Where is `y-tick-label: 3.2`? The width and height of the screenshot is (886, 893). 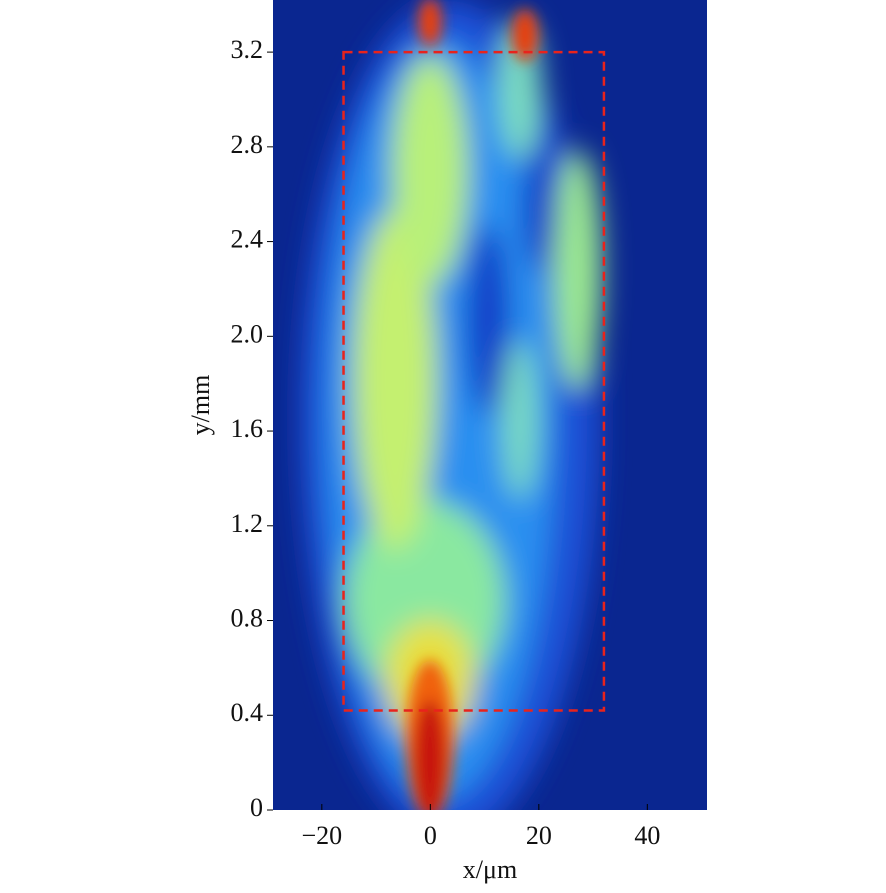 y-tick-label: 3.2 is located at coordinates (247, 49).